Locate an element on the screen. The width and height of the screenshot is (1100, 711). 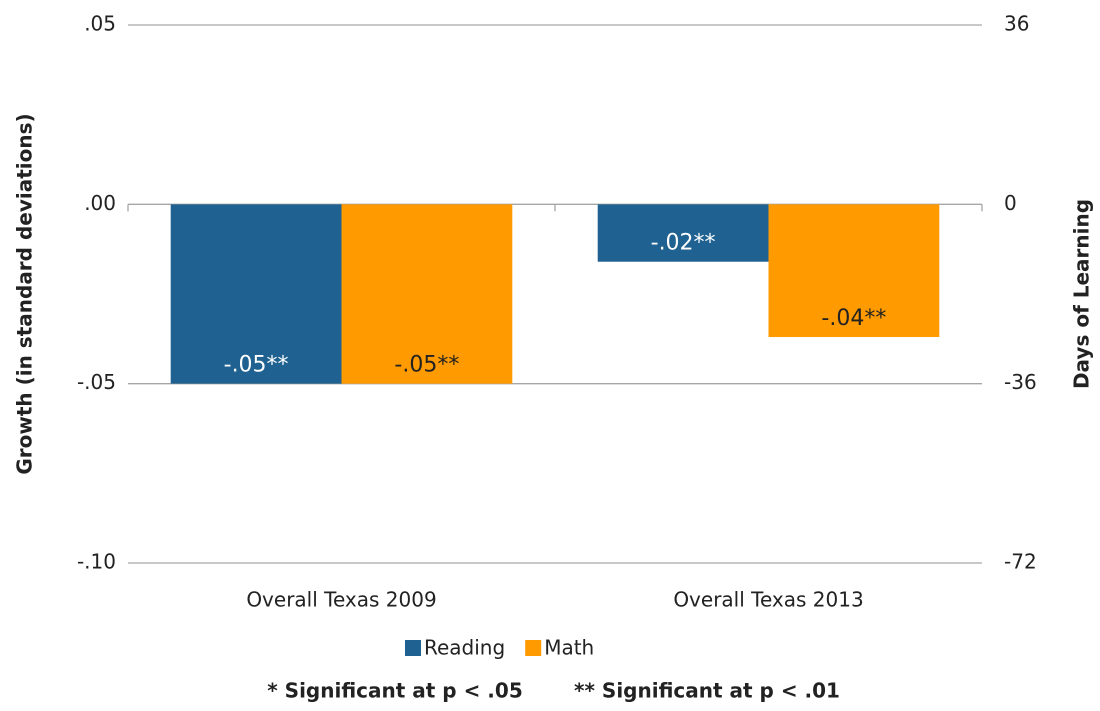
y-tick-label: .00 is located at coordinates (100, 203).